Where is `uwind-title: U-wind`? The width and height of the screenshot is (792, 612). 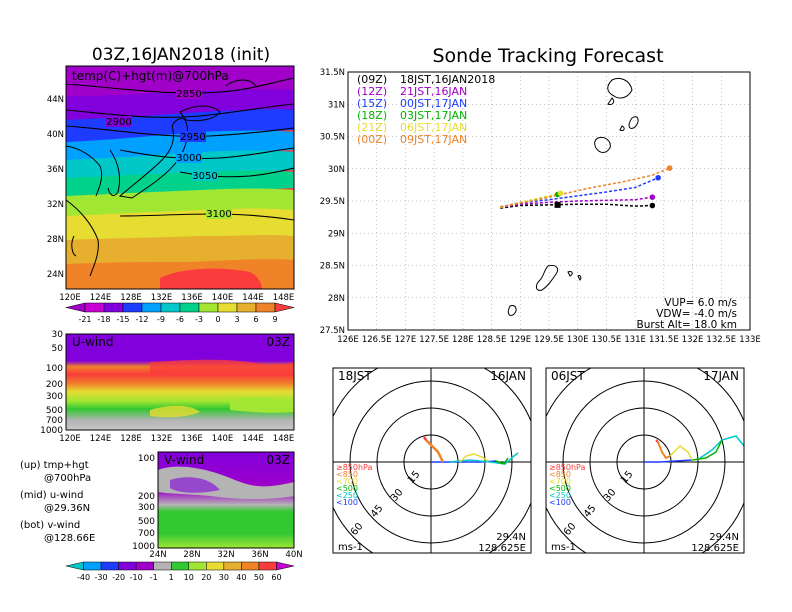
uwind-title: U-wind is located at coordinates (92, 342).